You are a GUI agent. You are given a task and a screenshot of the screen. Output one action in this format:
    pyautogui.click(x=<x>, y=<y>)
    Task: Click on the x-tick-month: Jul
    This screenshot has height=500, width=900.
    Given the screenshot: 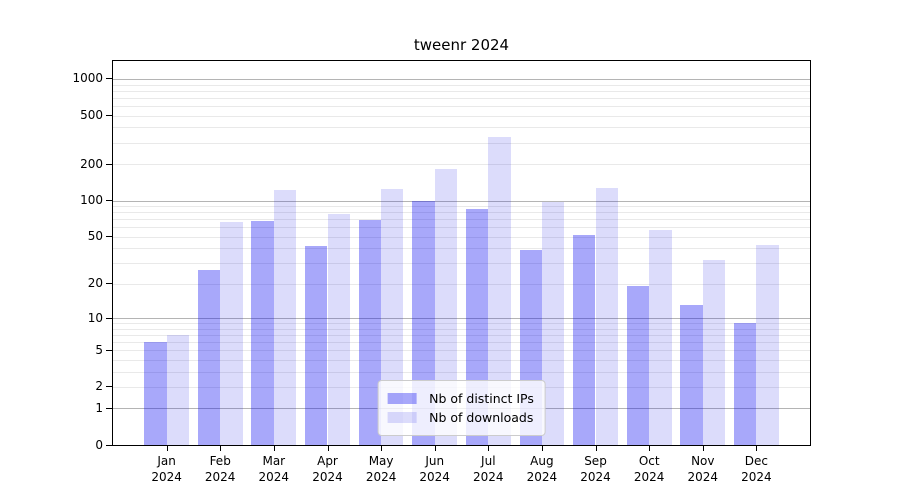 What is the action you would take?
    pyautogui.click(x=488, y=461)
    